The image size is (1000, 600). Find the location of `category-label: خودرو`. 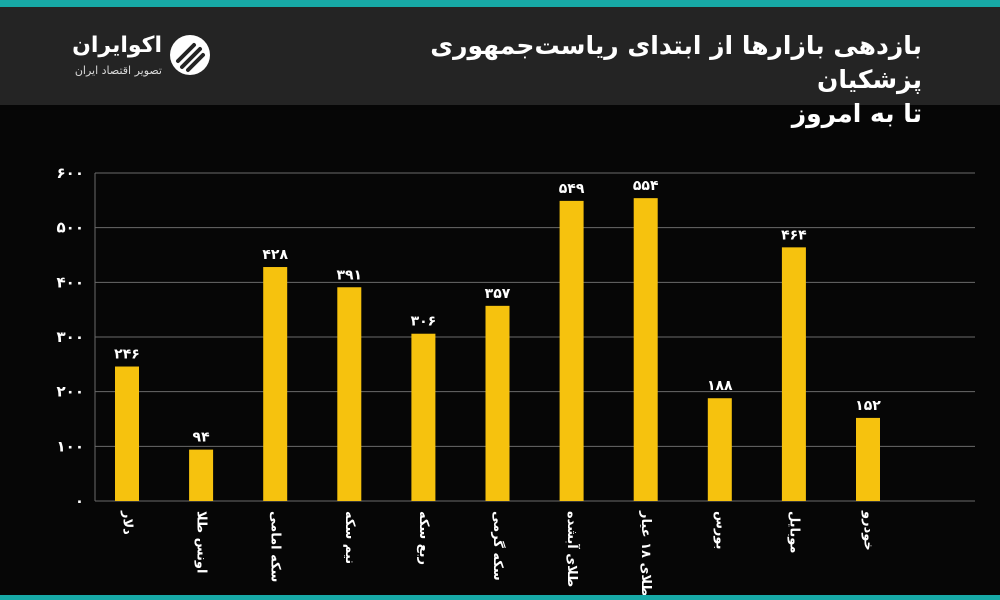

category-label: خودرو is located at coordinates (868, 530).